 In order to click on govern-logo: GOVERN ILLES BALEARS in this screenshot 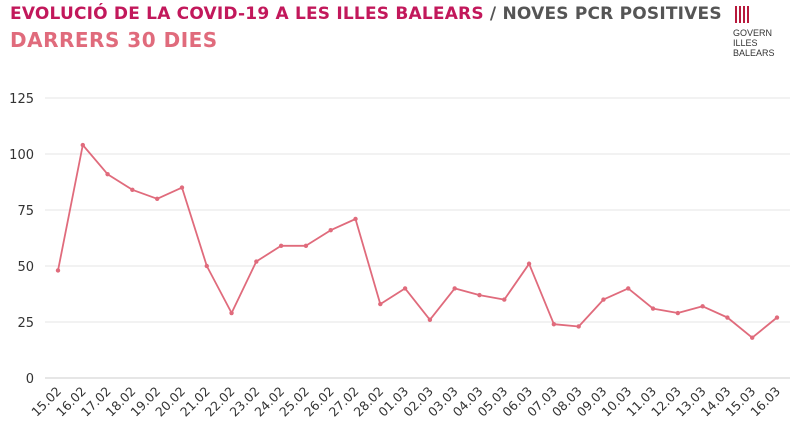, I will do `click(763, 32)`.